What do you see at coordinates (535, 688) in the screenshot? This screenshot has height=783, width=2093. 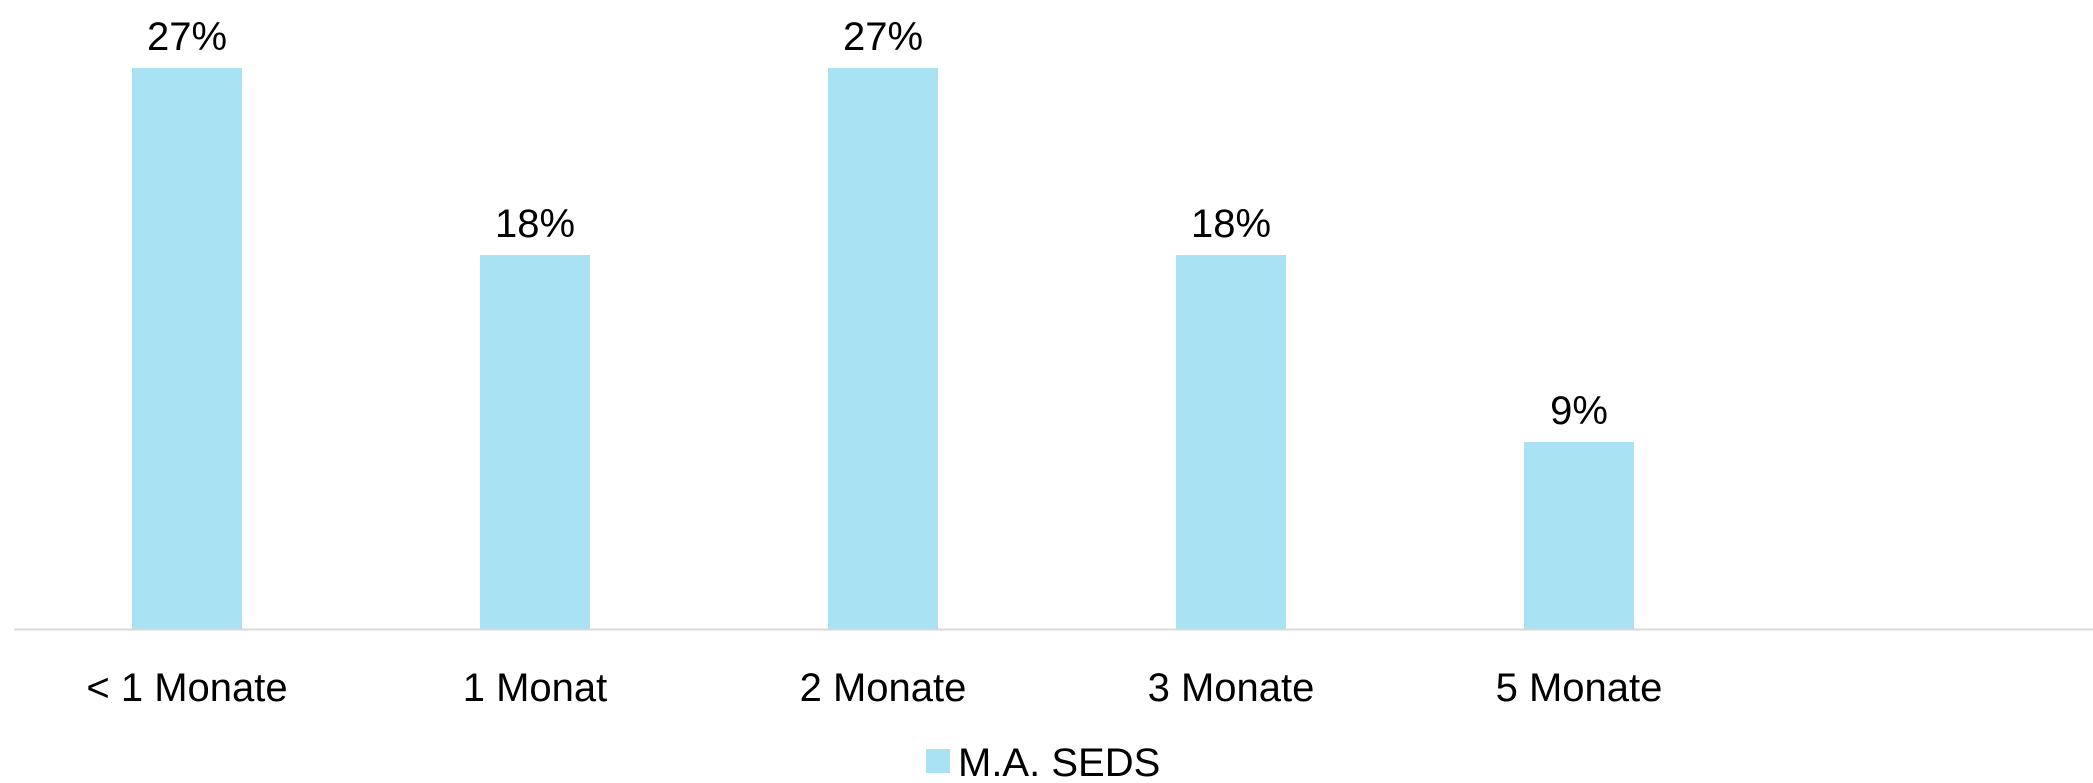 I see `x-tick-label-1: 1 Monat` at bounding box center [535, 688].